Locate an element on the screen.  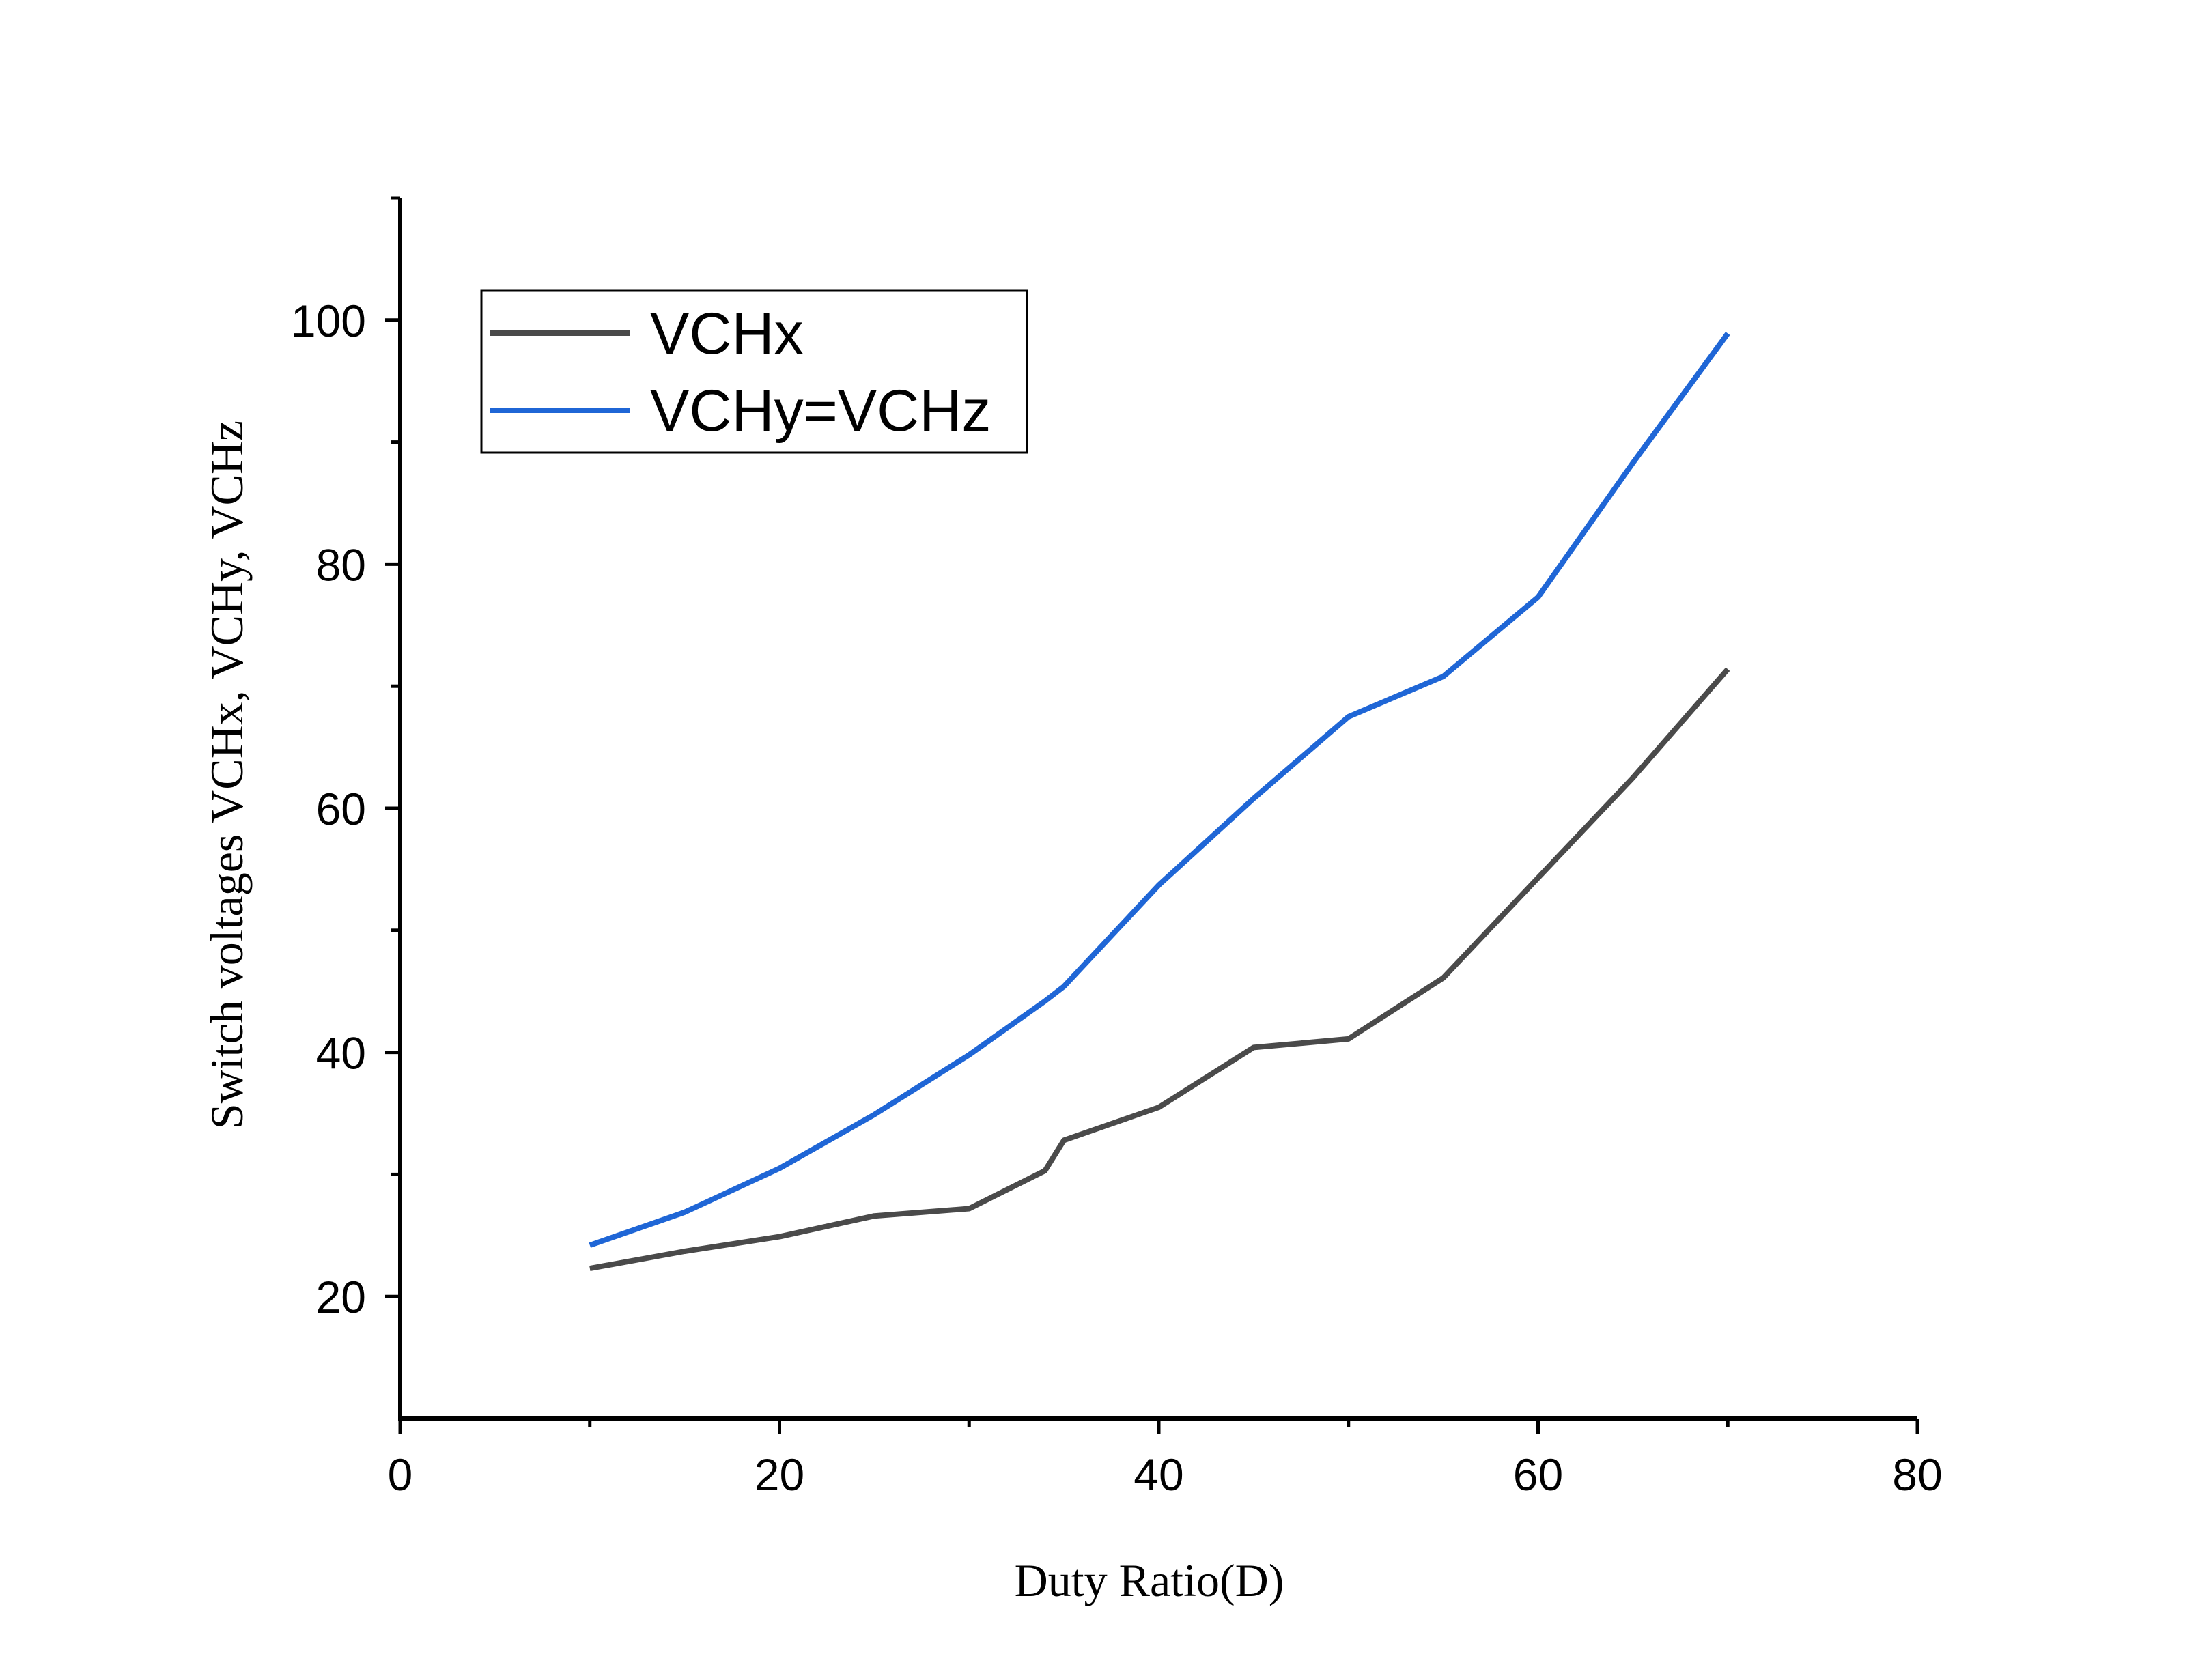
x-axis-title: Duty Ratio(D) is located at coordinates (1149, 1580).